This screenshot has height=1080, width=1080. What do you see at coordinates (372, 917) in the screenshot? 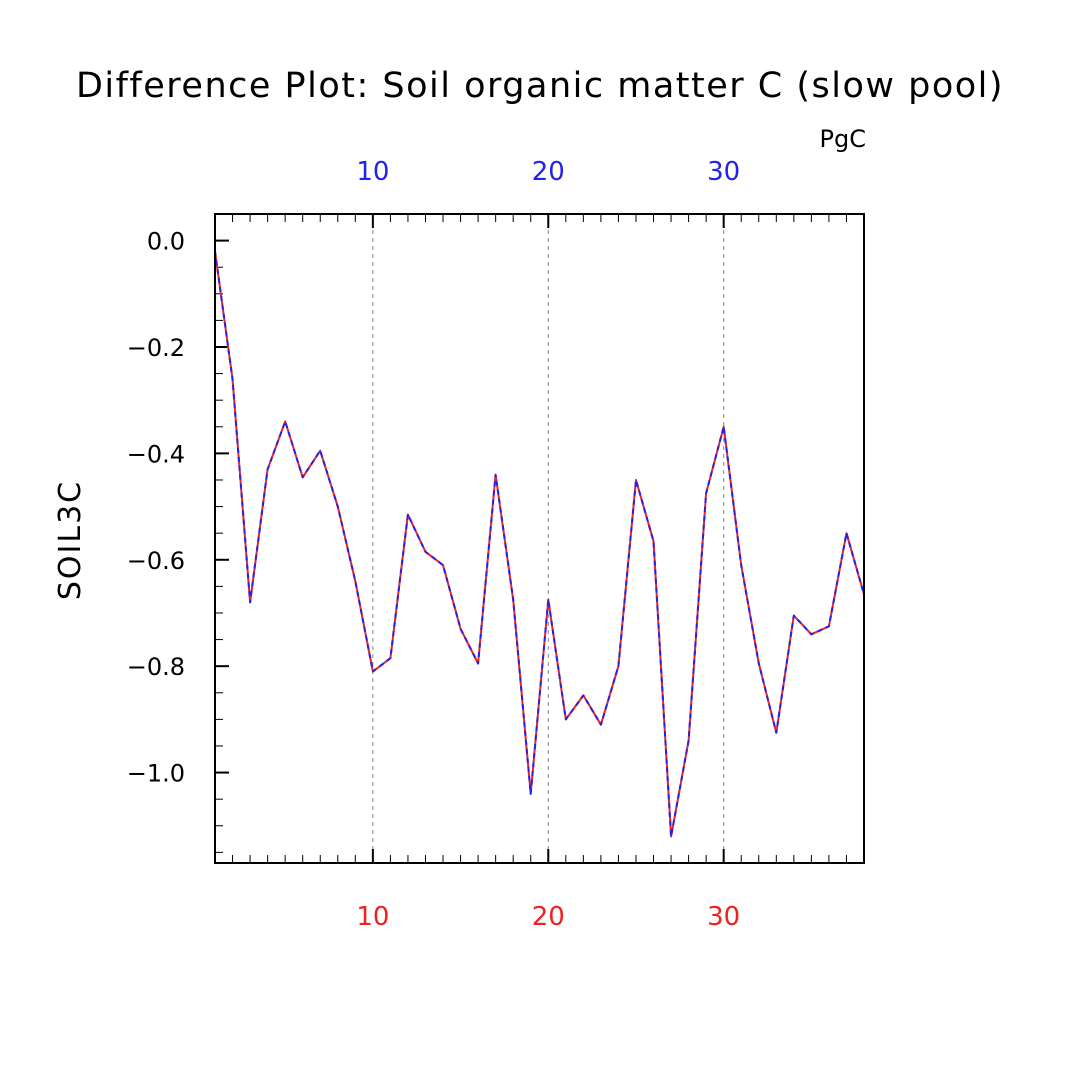
I see `x-tick-label-bottom: 10` at bounding box center [372, 917].